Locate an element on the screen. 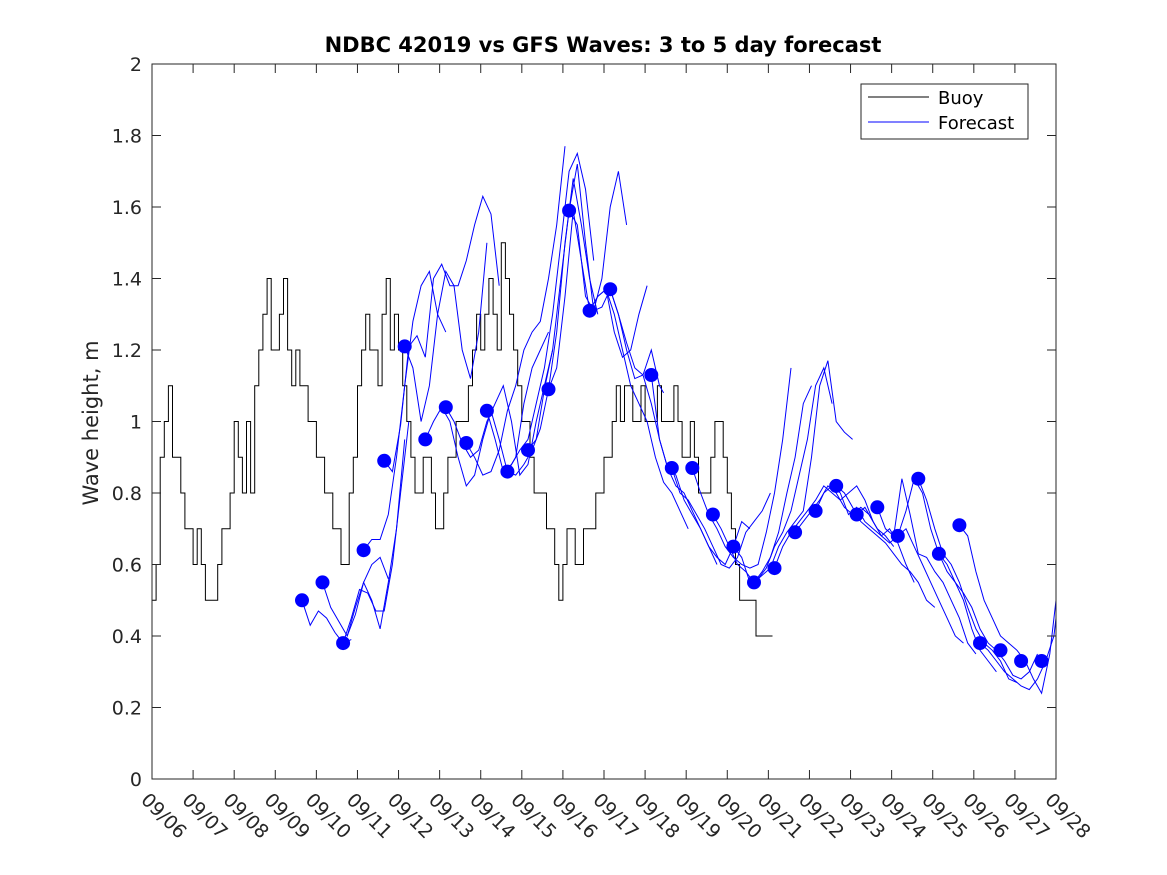 This screenshot has width=1167, height=875. x-tick-label: 09/17 is located at coordinates (615, 816).